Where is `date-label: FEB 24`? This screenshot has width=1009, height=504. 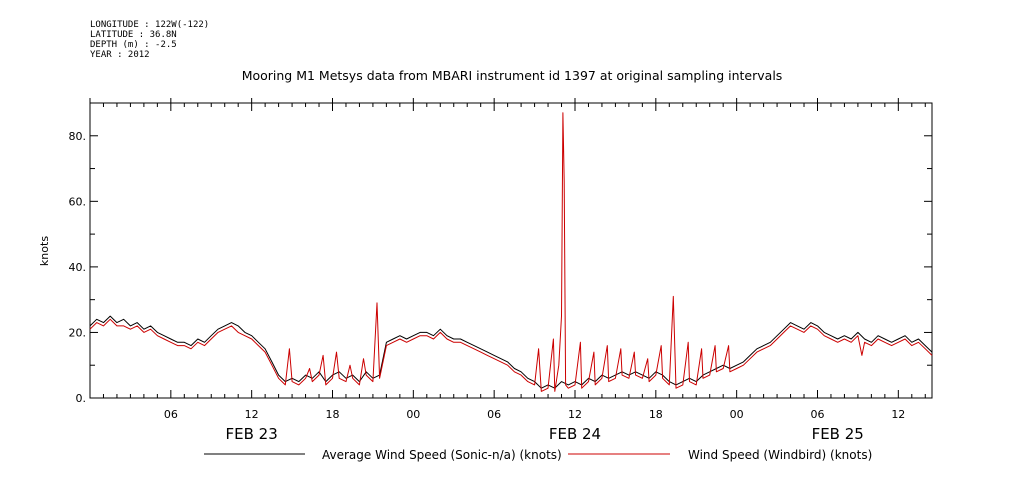
date-label: FEB 24 is located at coordinates (575, 434).